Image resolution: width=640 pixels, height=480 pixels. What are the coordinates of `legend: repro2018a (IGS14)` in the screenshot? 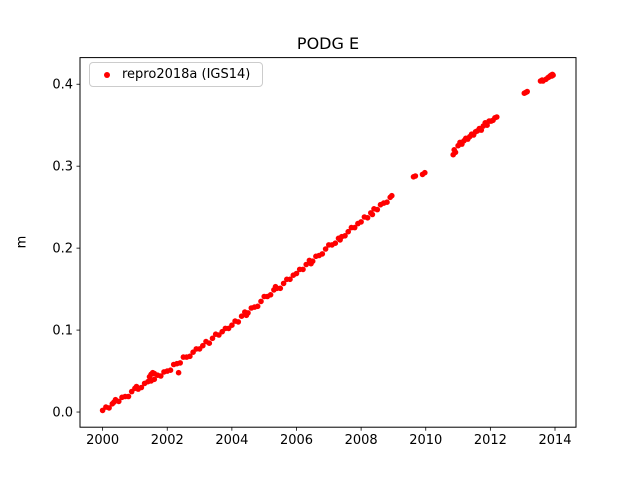 It's located at (176, 74).